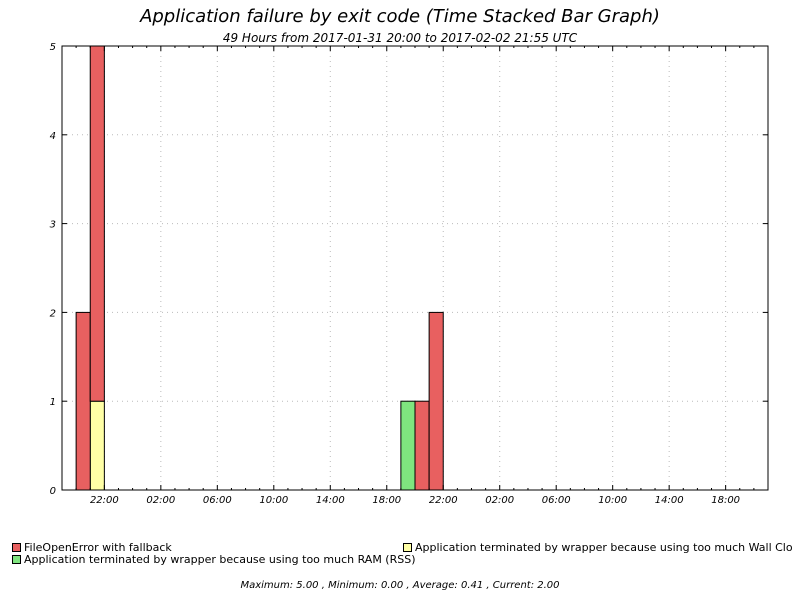 This screenshot has width=800, height=600. Describe the element at coordinates (53, 225) in the screenshot. I see `y-tick-label: 3` at that location.